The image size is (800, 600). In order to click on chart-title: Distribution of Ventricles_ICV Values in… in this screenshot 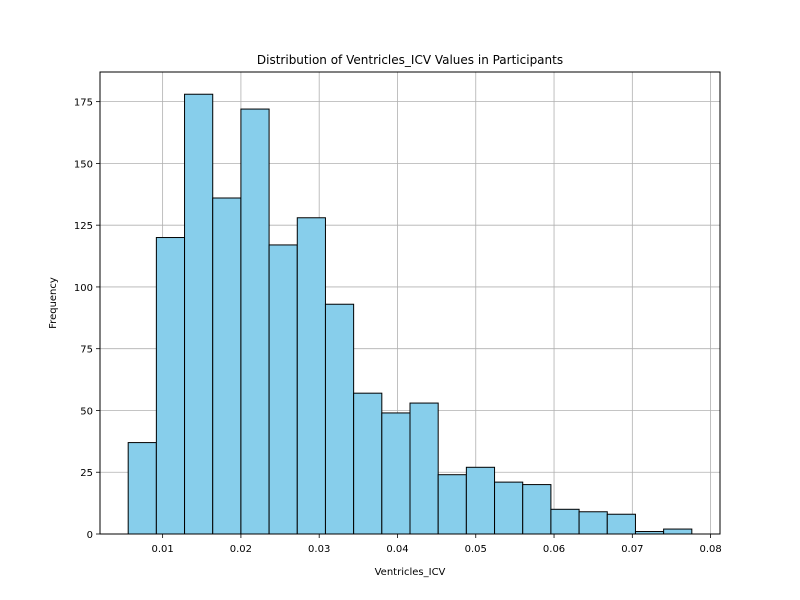, I will do `click(410, 60)`.